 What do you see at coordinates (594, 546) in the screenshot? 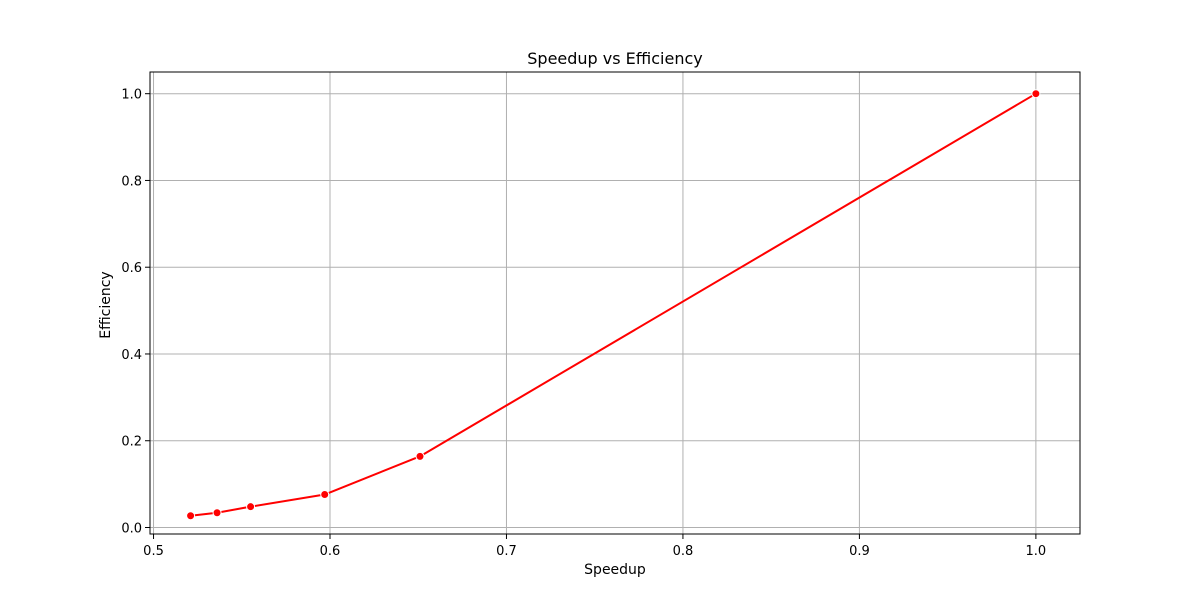
I see `x-axis-ticks: 0.5 0.6 0.7 0.8 0.9 1.0` at bounding box center [594, 546].